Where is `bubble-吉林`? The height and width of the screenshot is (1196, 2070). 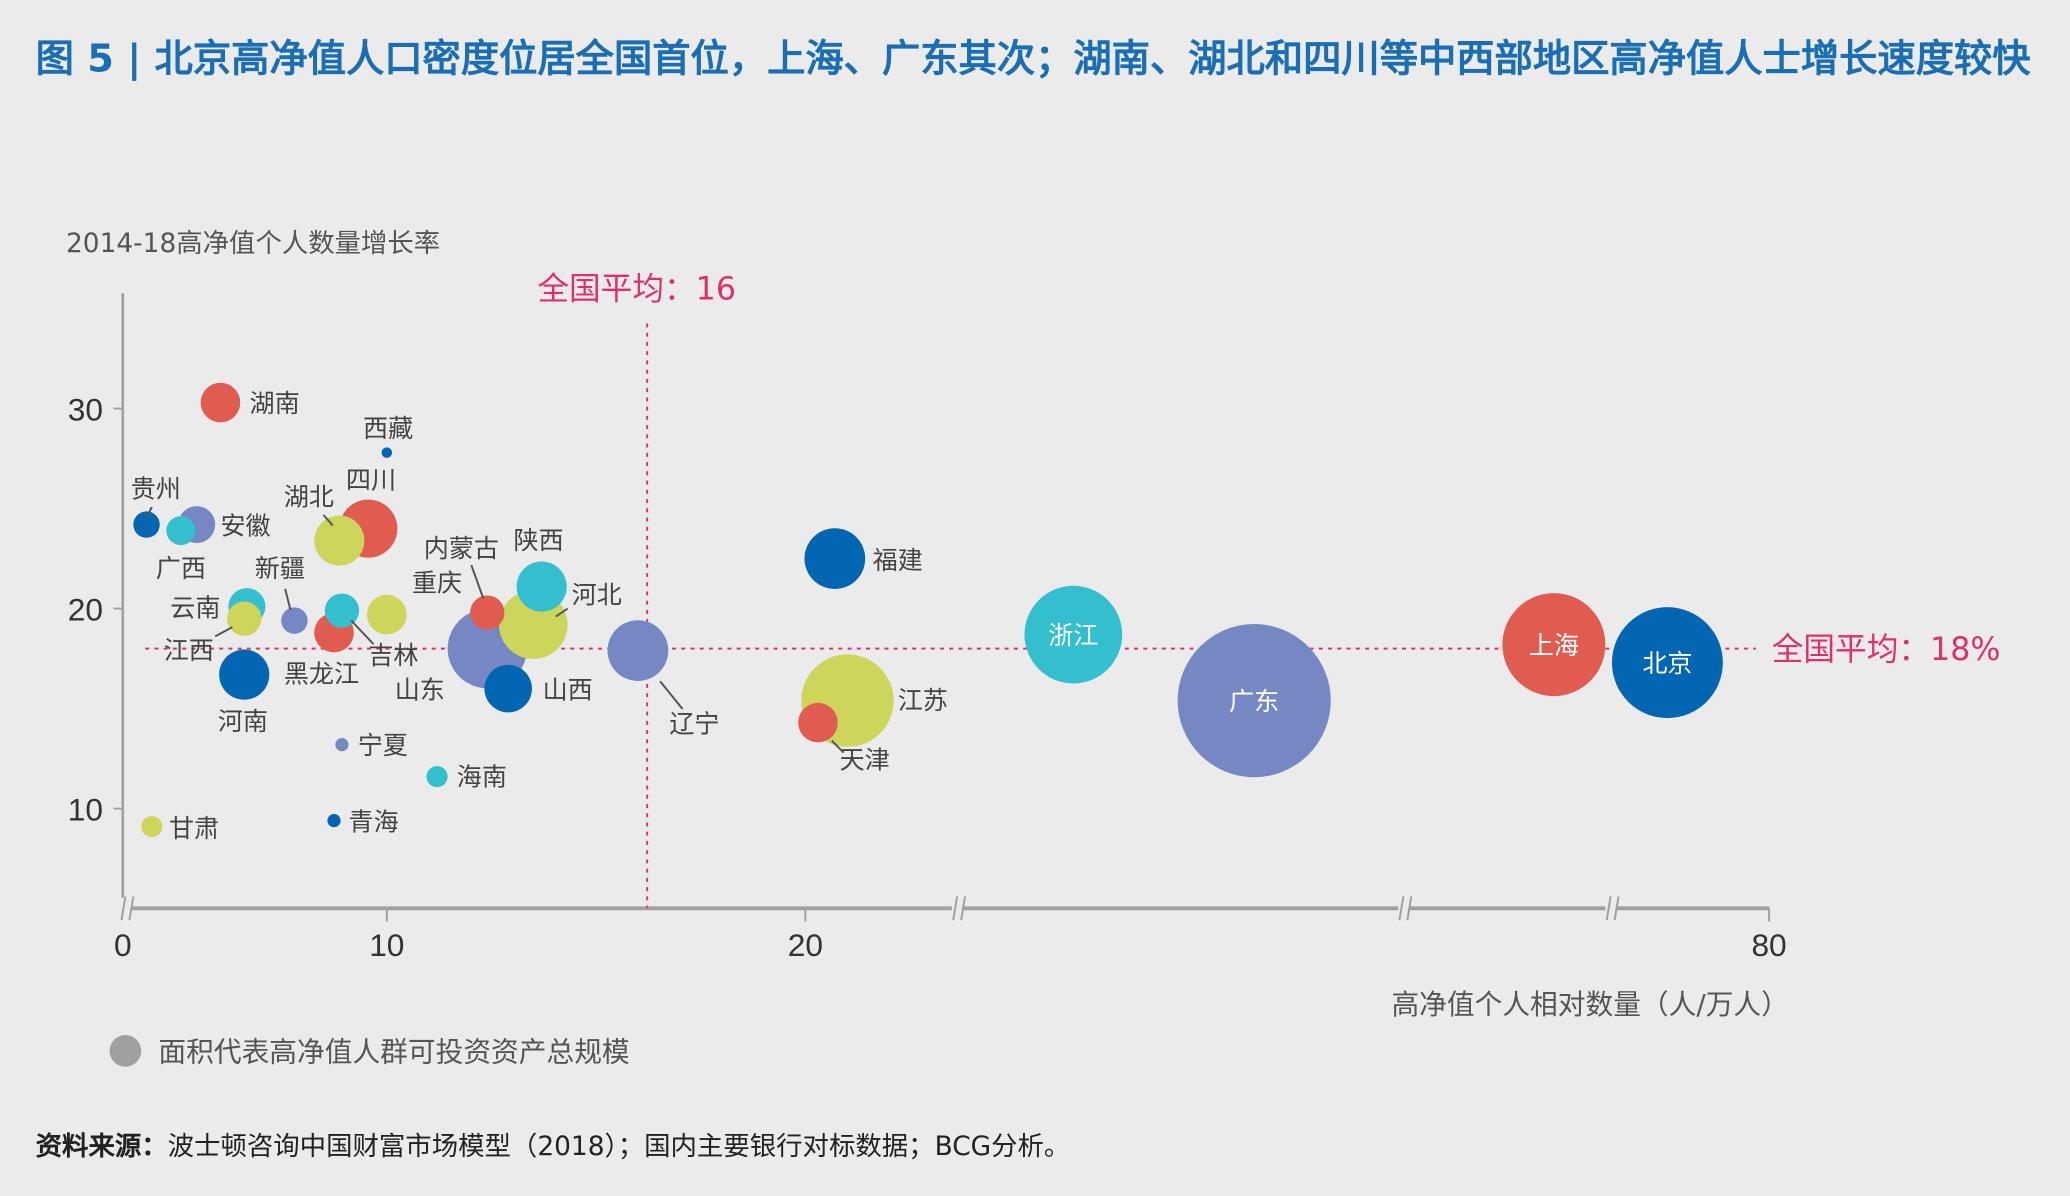 bubble-吉林 is located at coordinates (342, 610).